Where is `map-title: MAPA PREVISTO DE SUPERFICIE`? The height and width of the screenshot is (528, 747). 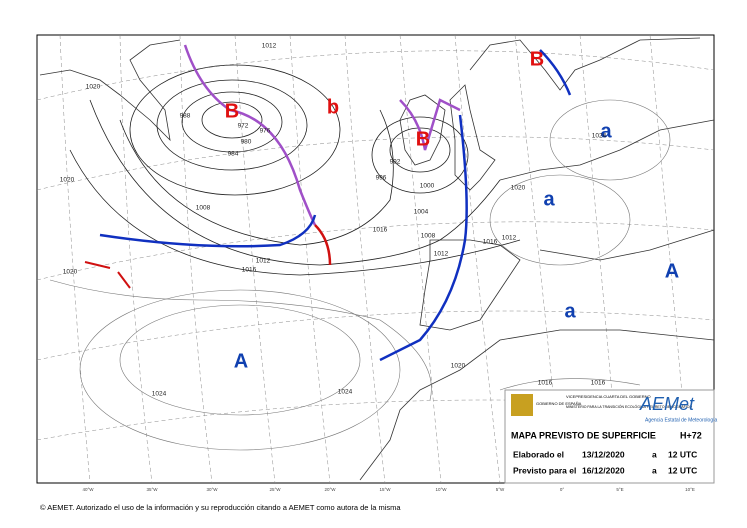 map-title: MAPA PREVISTO DE SUPERFICIE is located at coordinates (583, 435).